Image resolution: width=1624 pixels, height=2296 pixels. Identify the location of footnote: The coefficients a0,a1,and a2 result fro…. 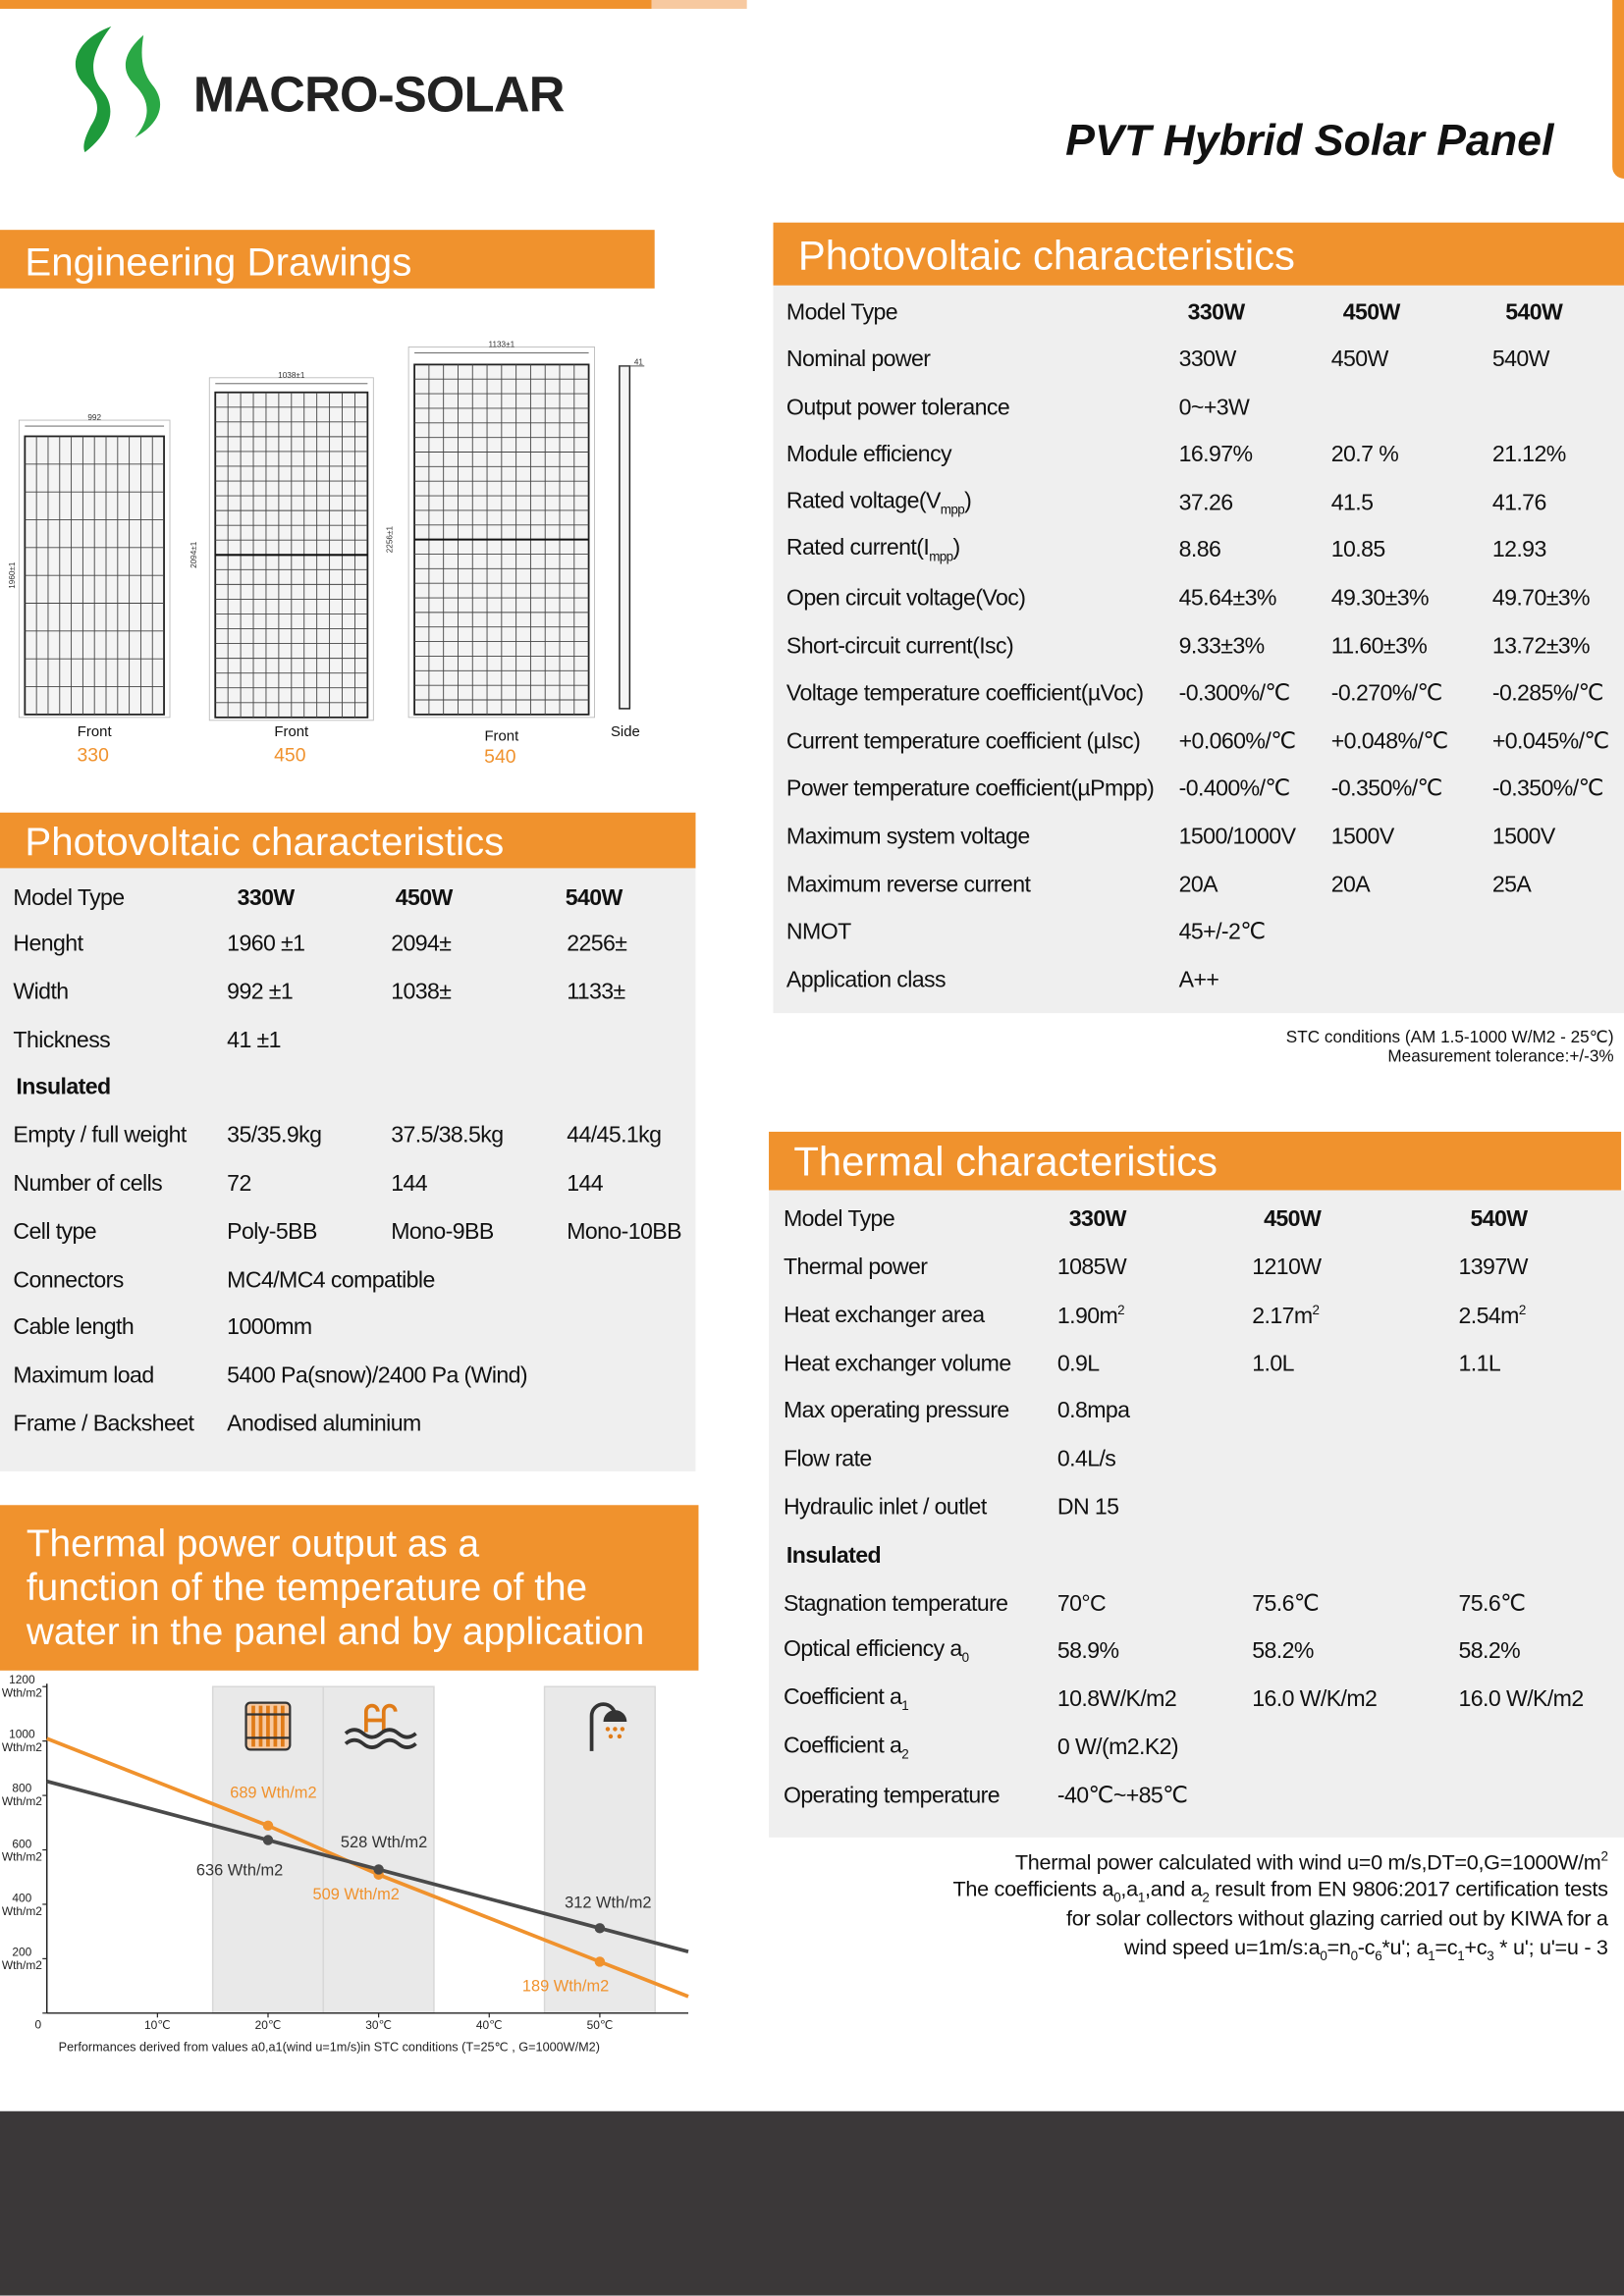
(1279, 1892).